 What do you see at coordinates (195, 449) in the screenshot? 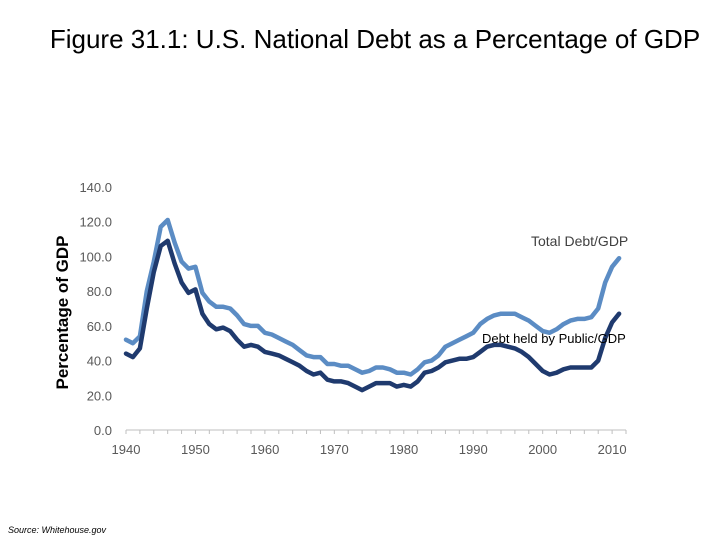
I see `x-tick-label: 1950` at bounding box center [195, 449].